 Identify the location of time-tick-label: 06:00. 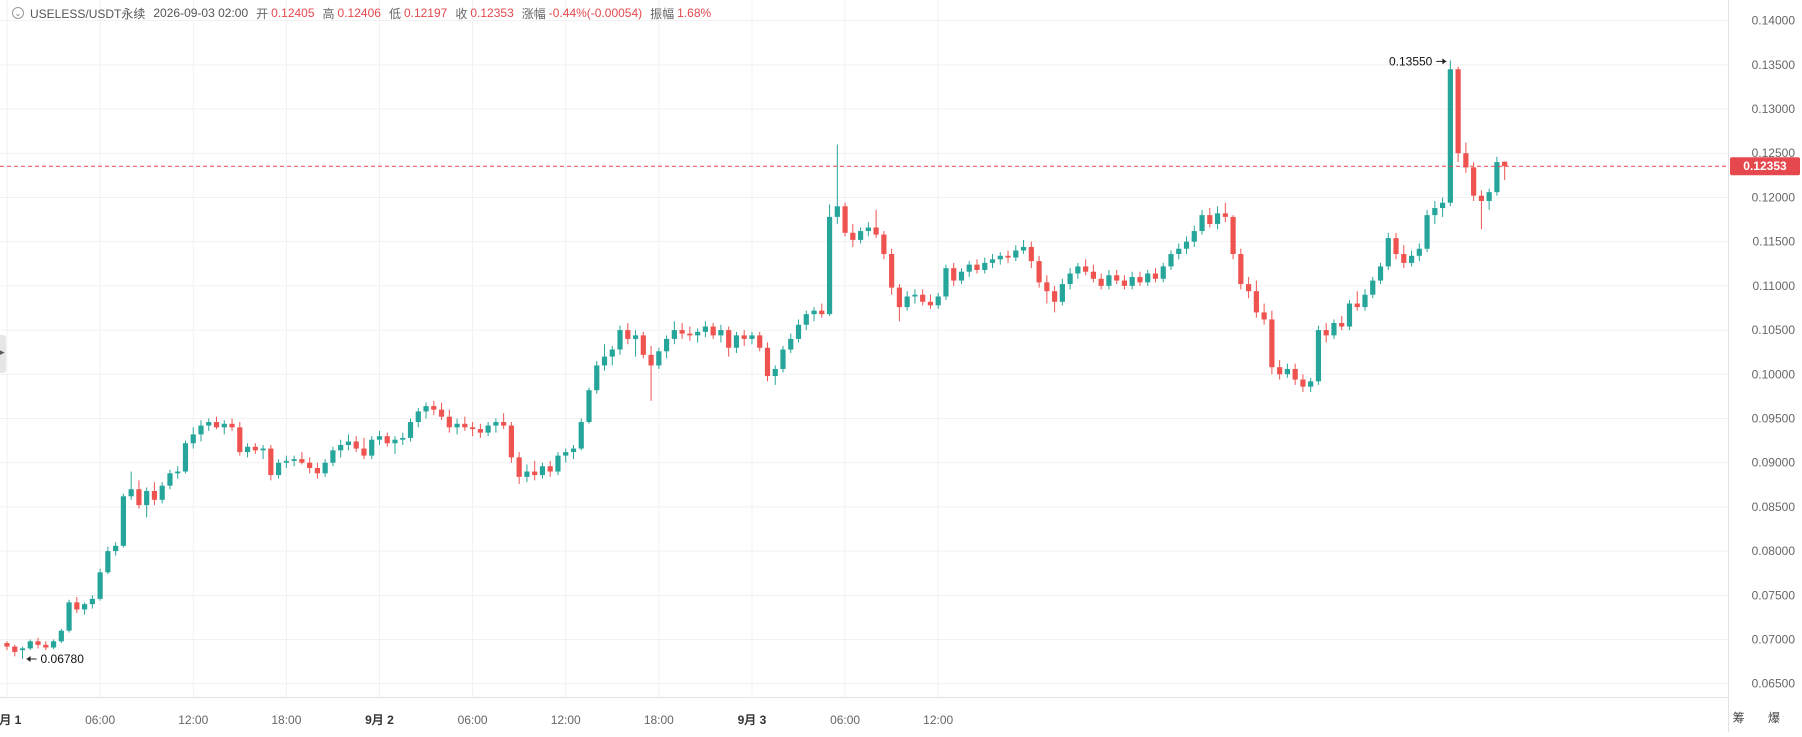
(473, 720).